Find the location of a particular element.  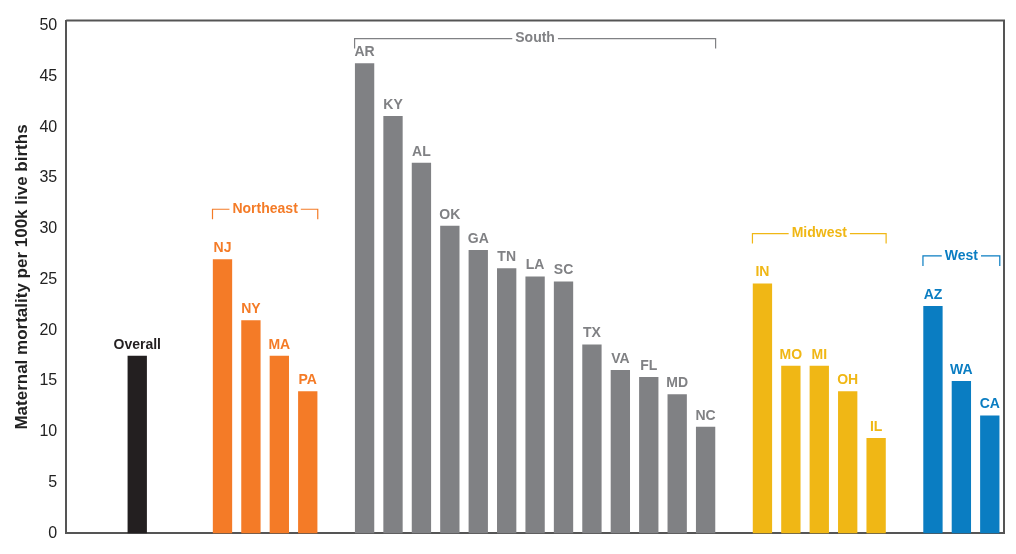

y-axis-title: Maternal mortality per 100k live births is located at coordinates (21, 277).